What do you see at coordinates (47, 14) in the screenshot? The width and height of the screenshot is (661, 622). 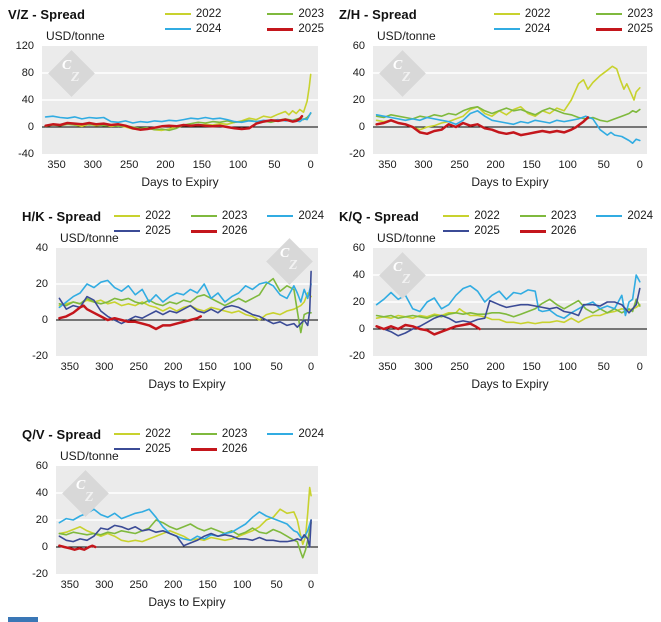 I see `chart-title: V/Z - Spread` at bounding box center [47, 14].